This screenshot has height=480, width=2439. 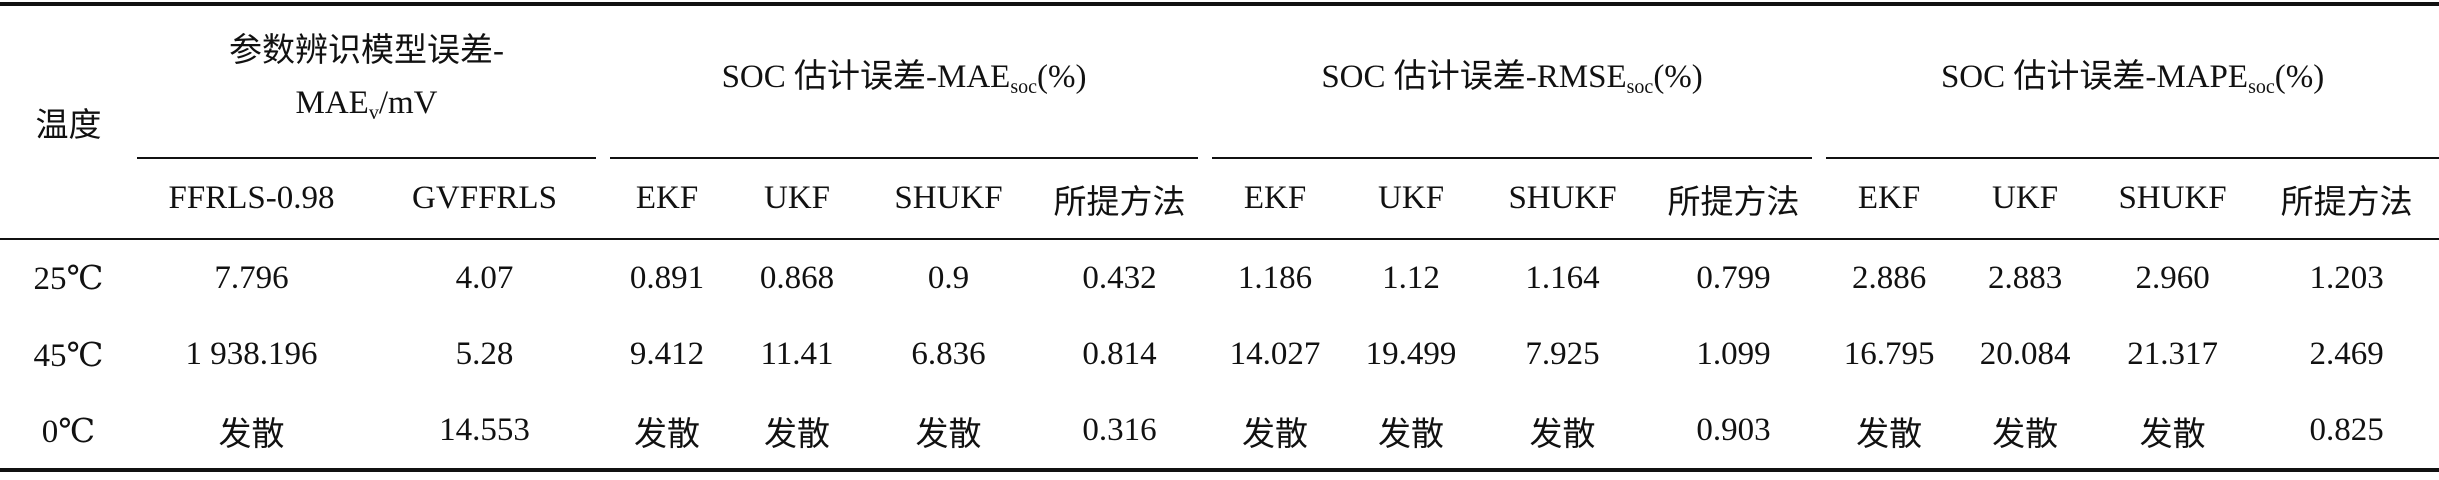 What do you see at coordinates (948, 354) in the screenshot?
I see `value-cell: 6.836` at bounding box center [948, 354].